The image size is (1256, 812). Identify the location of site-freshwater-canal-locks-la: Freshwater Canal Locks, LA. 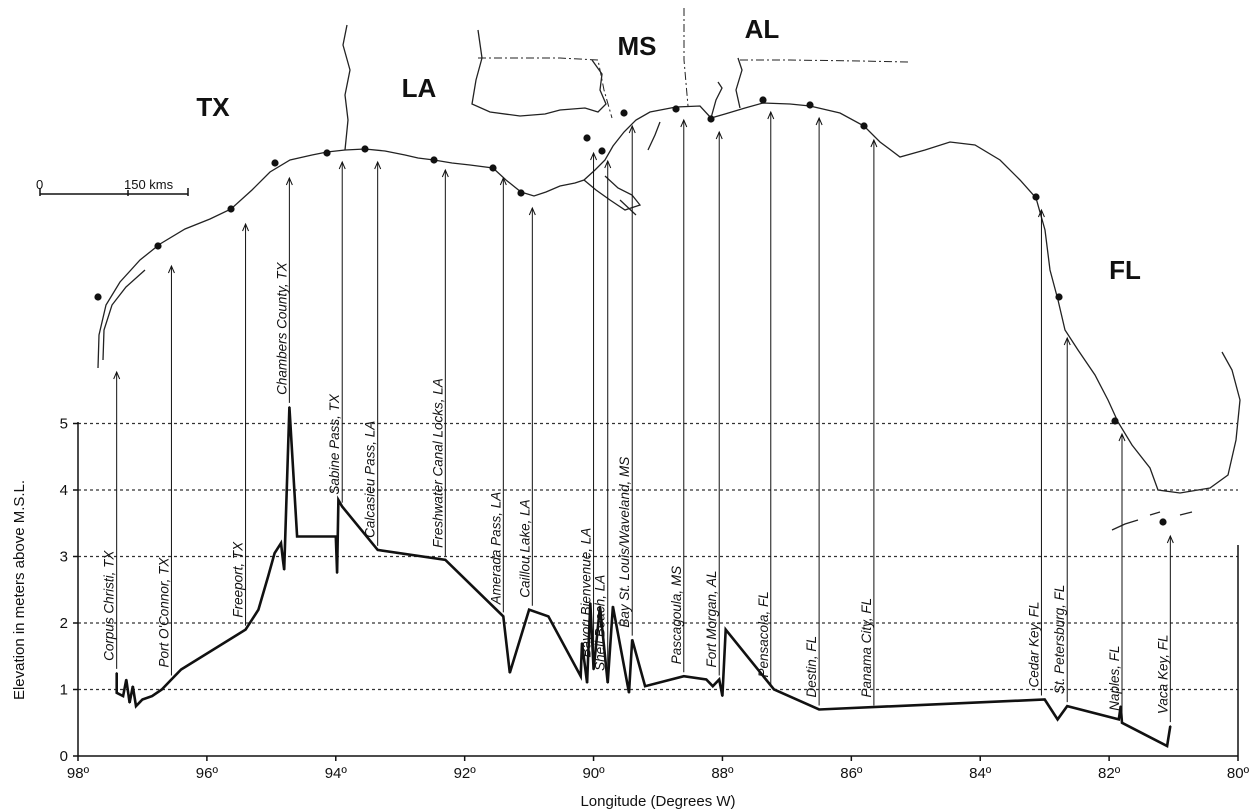
(439, 356).